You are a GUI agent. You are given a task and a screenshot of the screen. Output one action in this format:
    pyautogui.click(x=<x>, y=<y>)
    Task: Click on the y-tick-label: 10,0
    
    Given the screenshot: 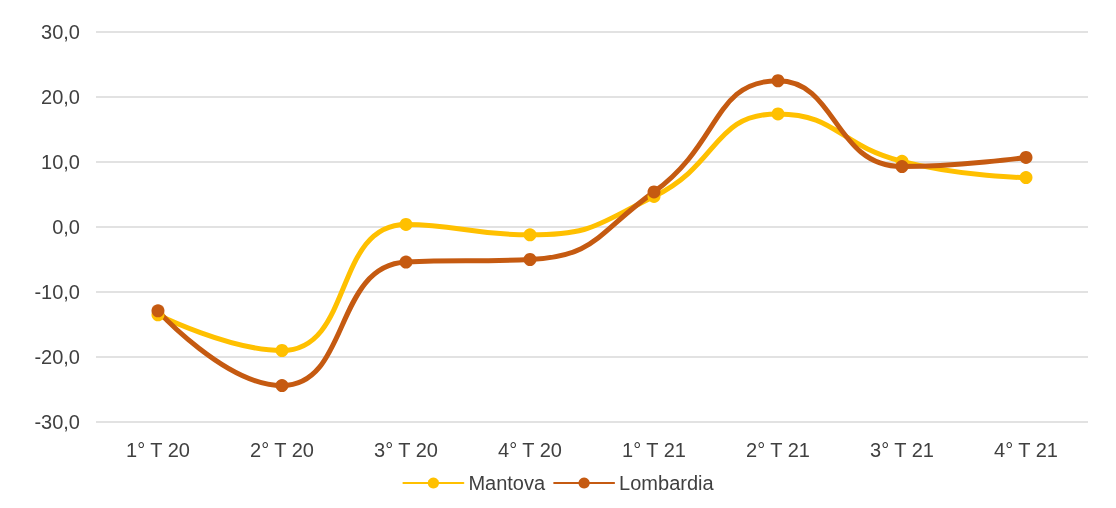 What is the action you would take?
    pyautogui.click(x=60, y=162)
    